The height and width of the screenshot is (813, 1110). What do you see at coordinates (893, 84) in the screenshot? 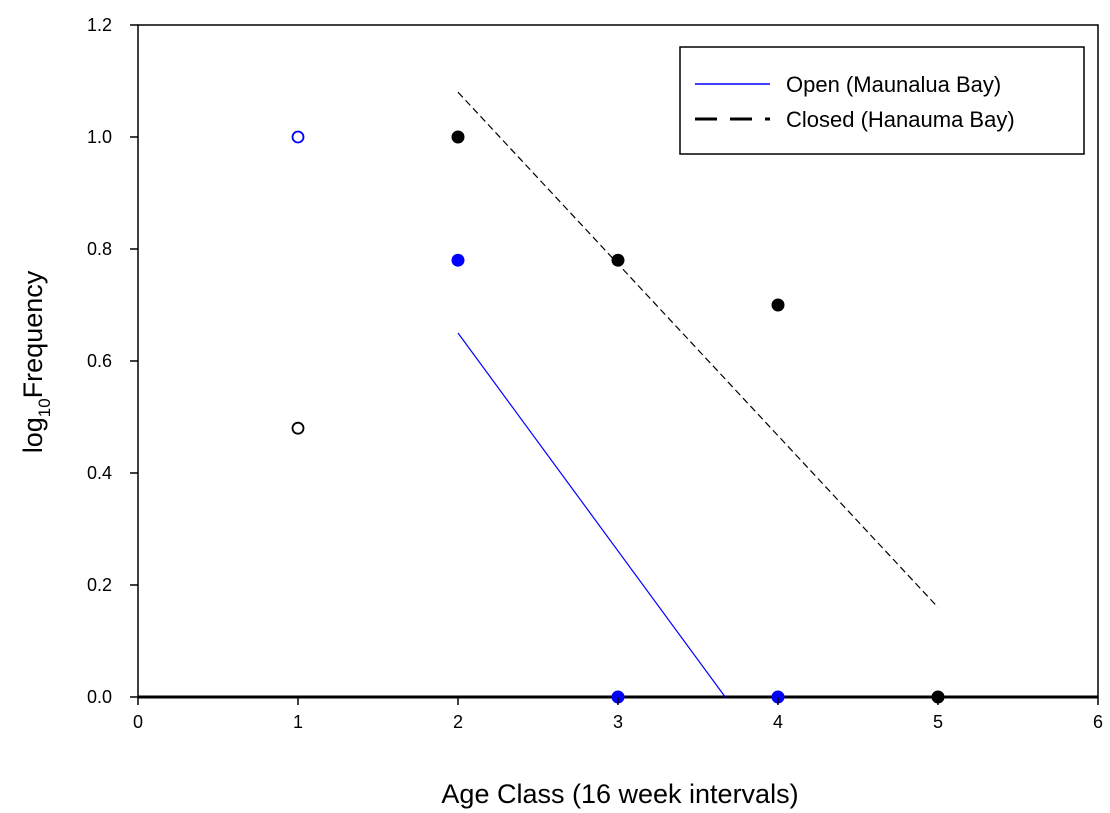
I see `legend-label-open: Open (Maunalua Bay)` at bounding box center [893, 84].